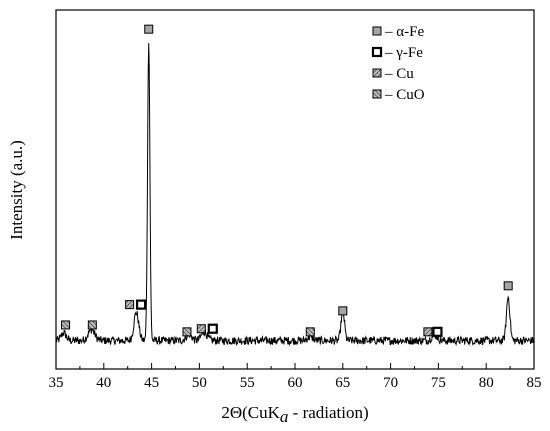 The image size is (550, 431). What do you see at coordinates (247, 383) in the screenshot?
I see `x-tick-label: 55` at bounding box center [247, 383].